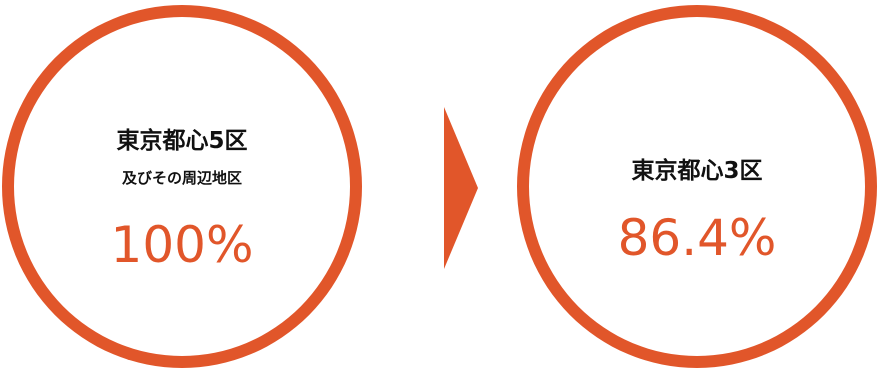 This screenshot has width=878, height=374. Describe the element at coordinates (461, 188) in the screenshot. I see `triangle-right-icon` at that location.